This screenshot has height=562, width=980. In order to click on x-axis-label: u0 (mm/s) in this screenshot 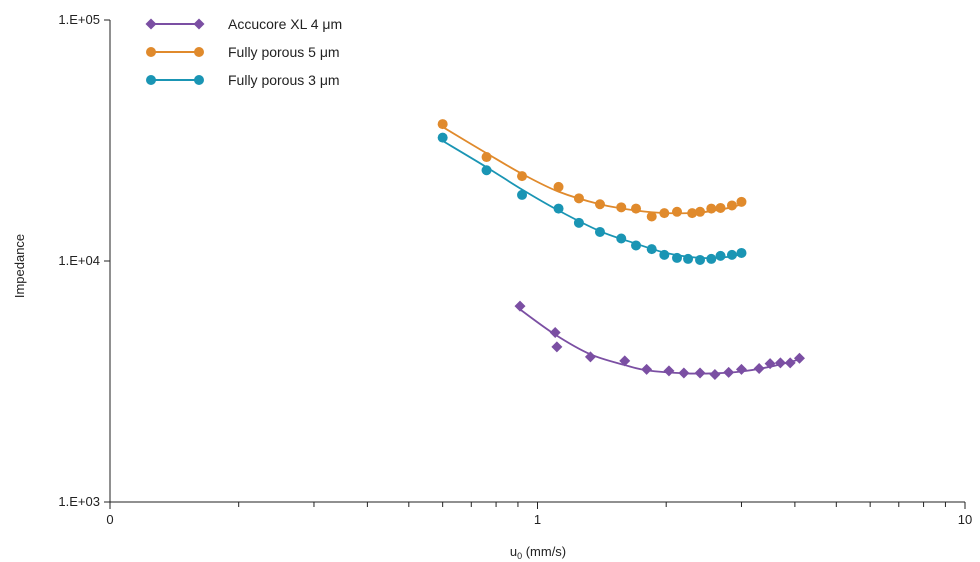, I will do `click(538, 552)`.